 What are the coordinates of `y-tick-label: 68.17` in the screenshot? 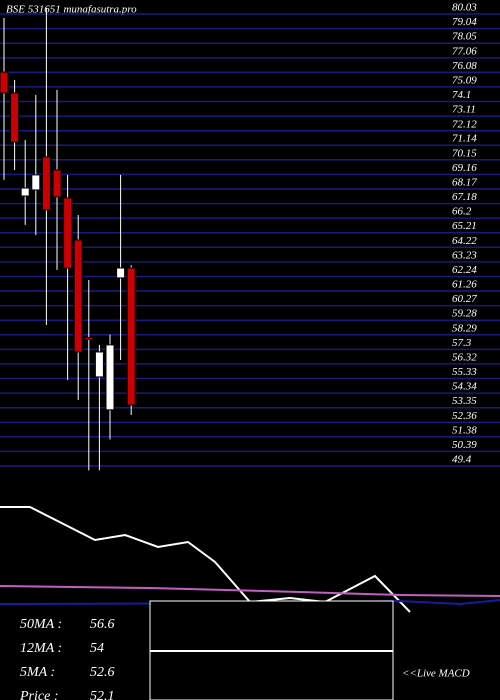 It's located at (464, 183).